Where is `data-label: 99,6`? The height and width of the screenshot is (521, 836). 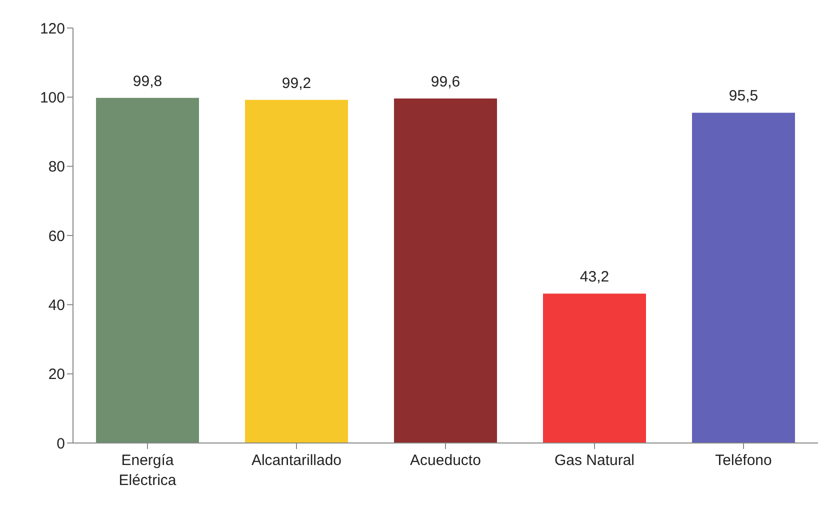
data-label: 99,6 is located at coordinates (445, 82).